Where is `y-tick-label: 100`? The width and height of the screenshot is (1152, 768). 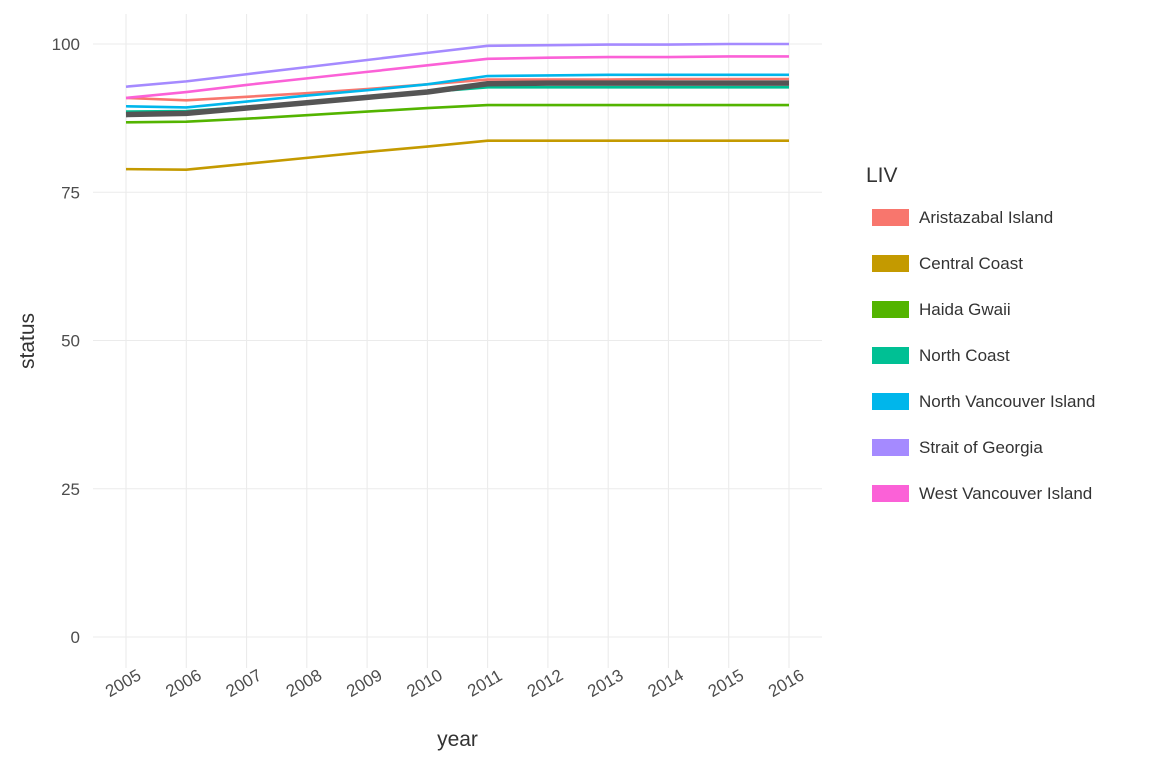 y-tick-label: 100 is located at coordinates (66, 44).